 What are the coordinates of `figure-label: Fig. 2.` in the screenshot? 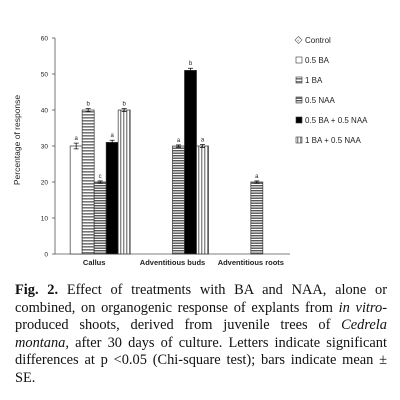 It's located at (37, 290).